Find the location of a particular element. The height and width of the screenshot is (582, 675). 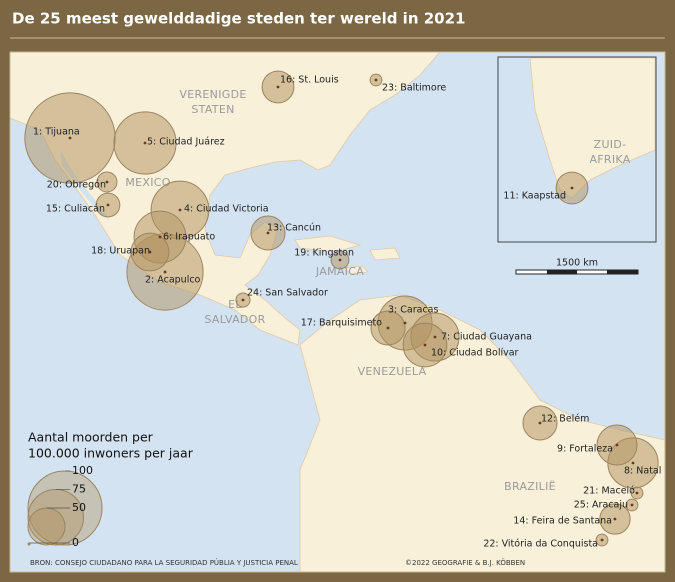

scale-bar-label: 1500 km is located at coordinates (577, 263).